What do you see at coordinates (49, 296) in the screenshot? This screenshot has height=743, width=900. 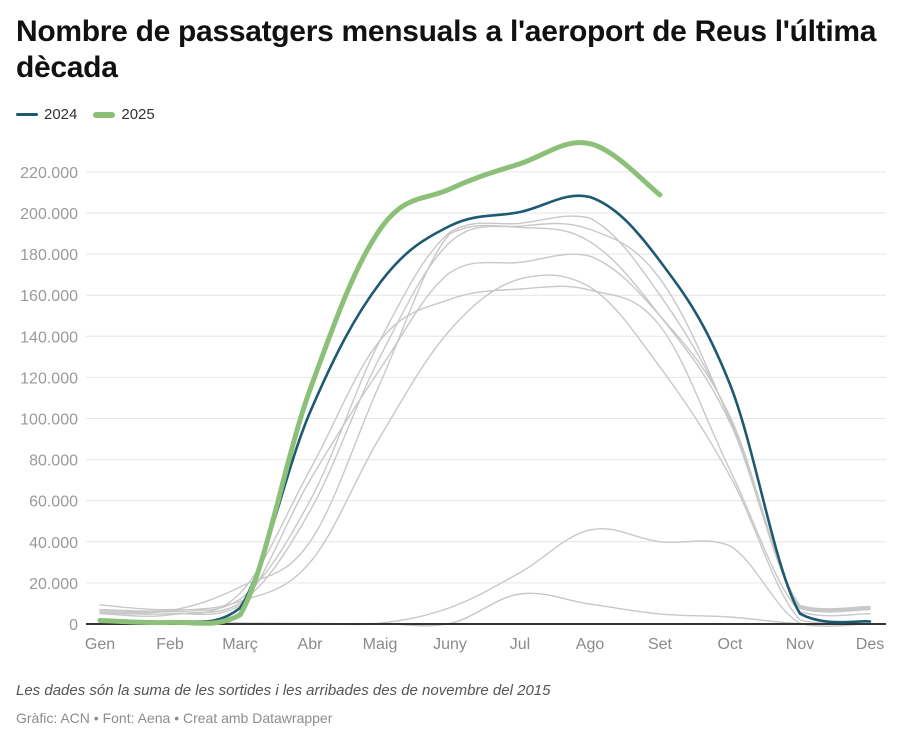 I see `y-tick-label: 160.000` at bounding box center [49, 296].